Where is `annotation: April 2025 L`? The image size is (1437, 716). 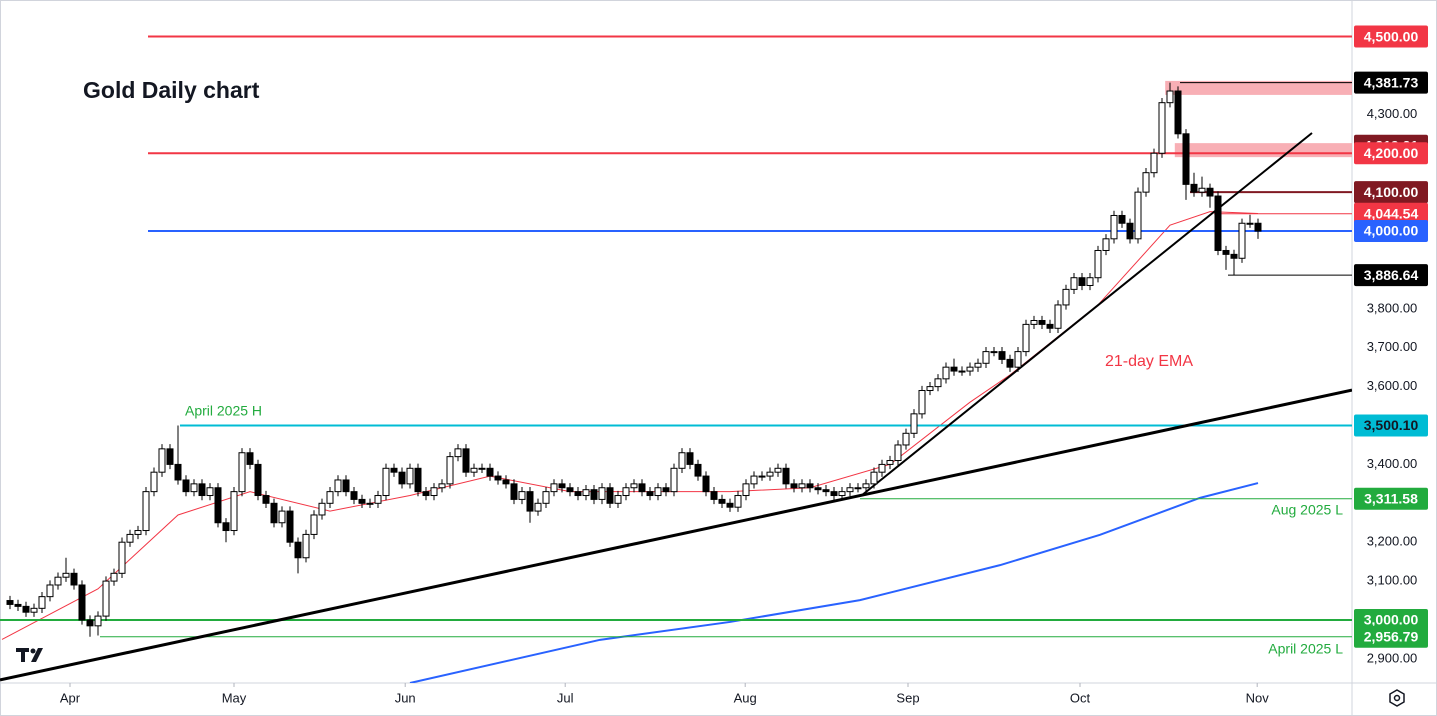
annotation: April 2025 L is located at coordinates (1305, 649).